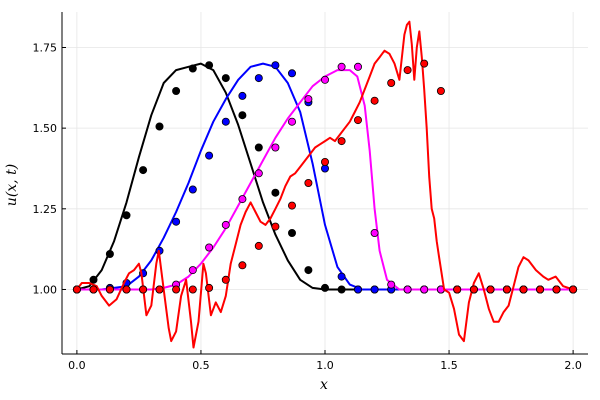 This screenshot has height=400, width=600. What do you see at coordinates (12, 185) in the screenshot?
I see `y-axis-label: u(x, t)` at bounding box center [12, 185].